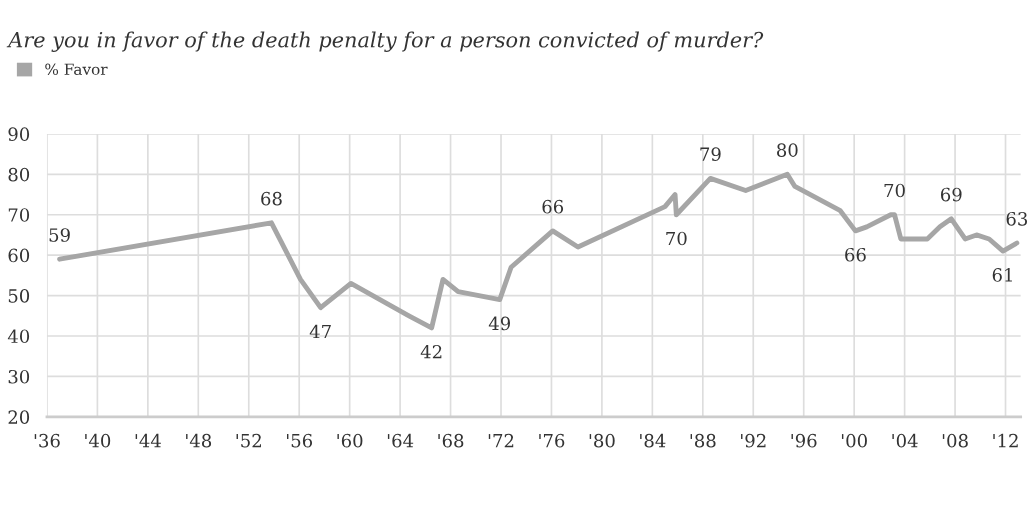 Image resolution: width=1032 pixels, height=525 pixels. I want to click on x-tick-label: '40, so click(98, 440).